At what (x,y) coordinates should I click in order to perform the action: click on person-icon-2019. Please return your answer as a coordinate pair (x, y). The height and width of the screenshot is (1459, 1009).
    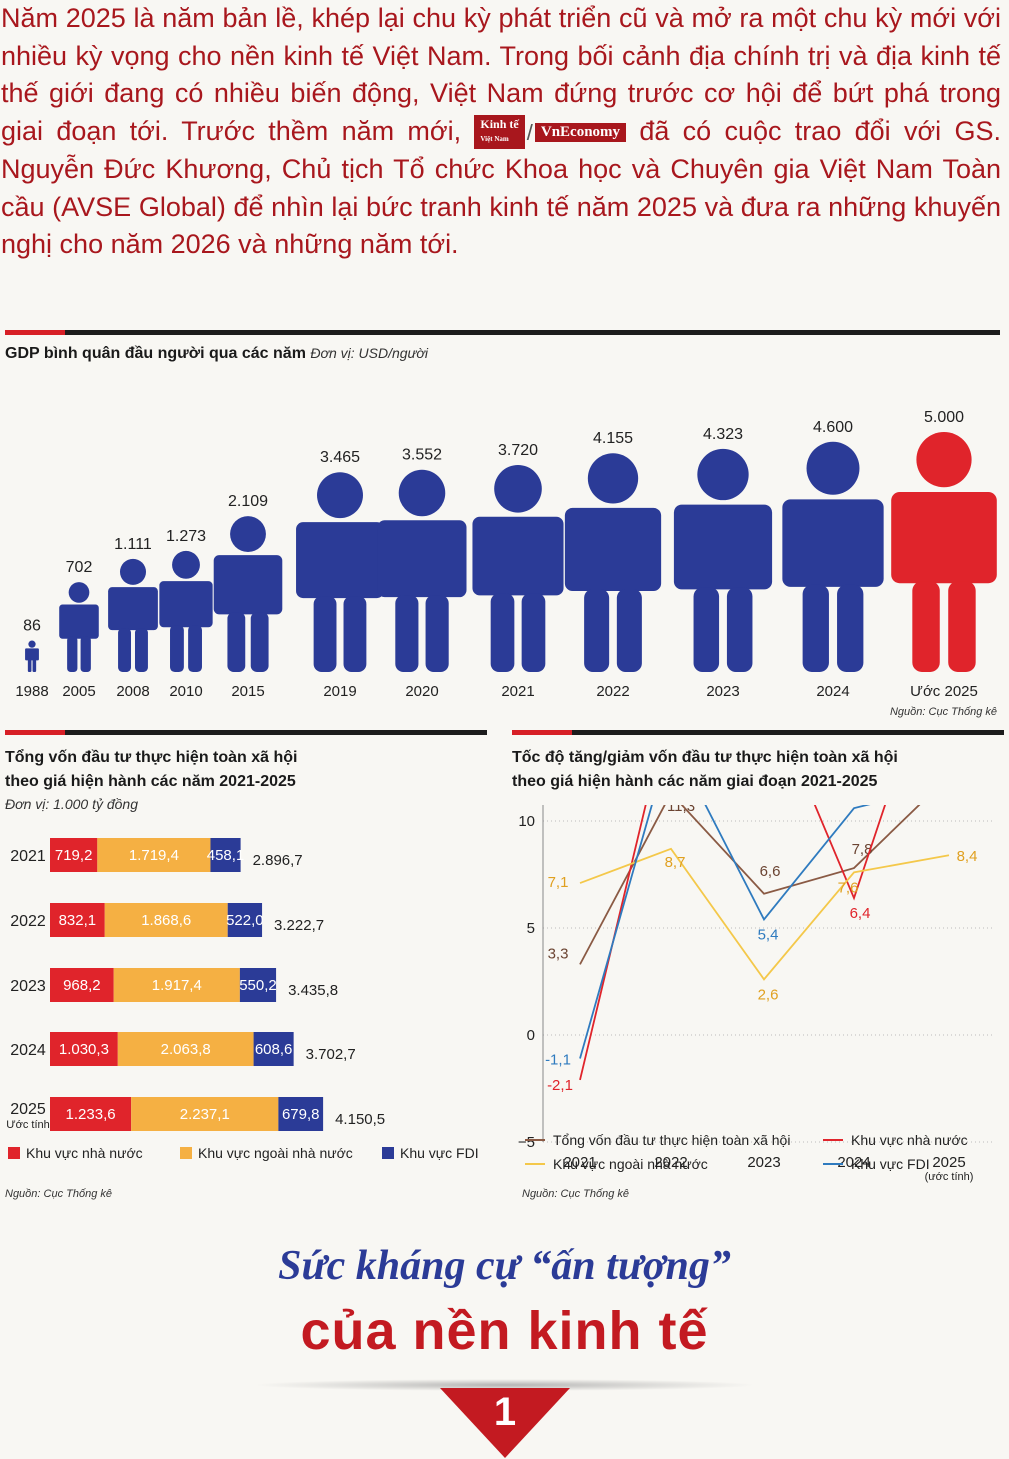
    Looking at the image, I should click on (340, 572).